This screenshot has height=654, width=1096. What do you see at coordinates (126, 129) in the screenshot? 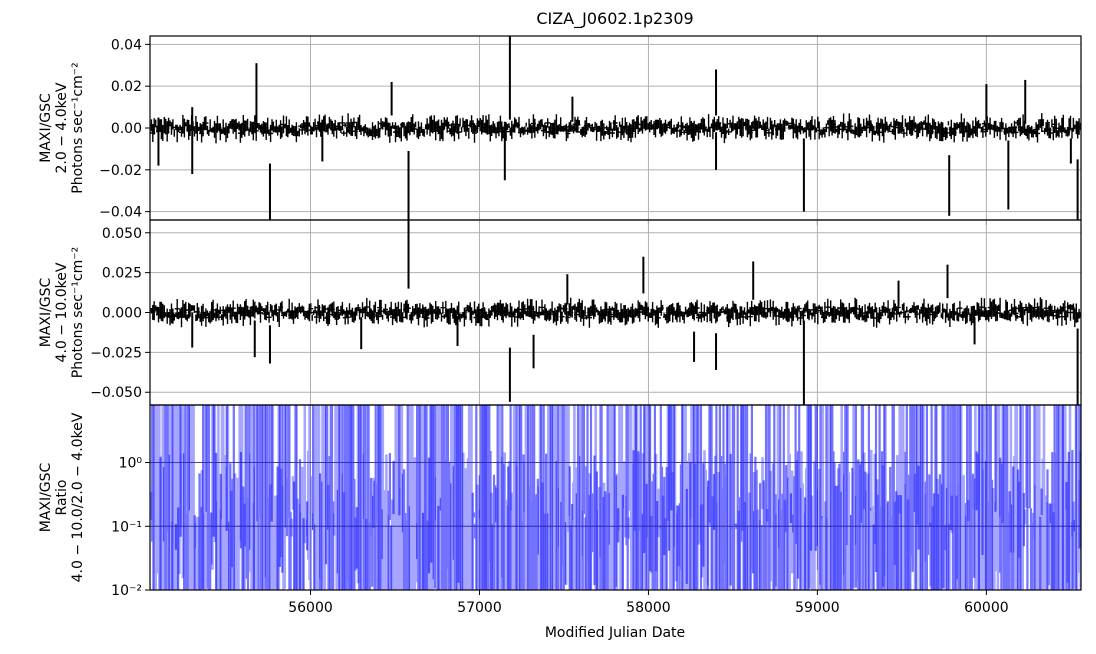
I see `y-tick-label: 0.00` at bounding box center [126, 129].